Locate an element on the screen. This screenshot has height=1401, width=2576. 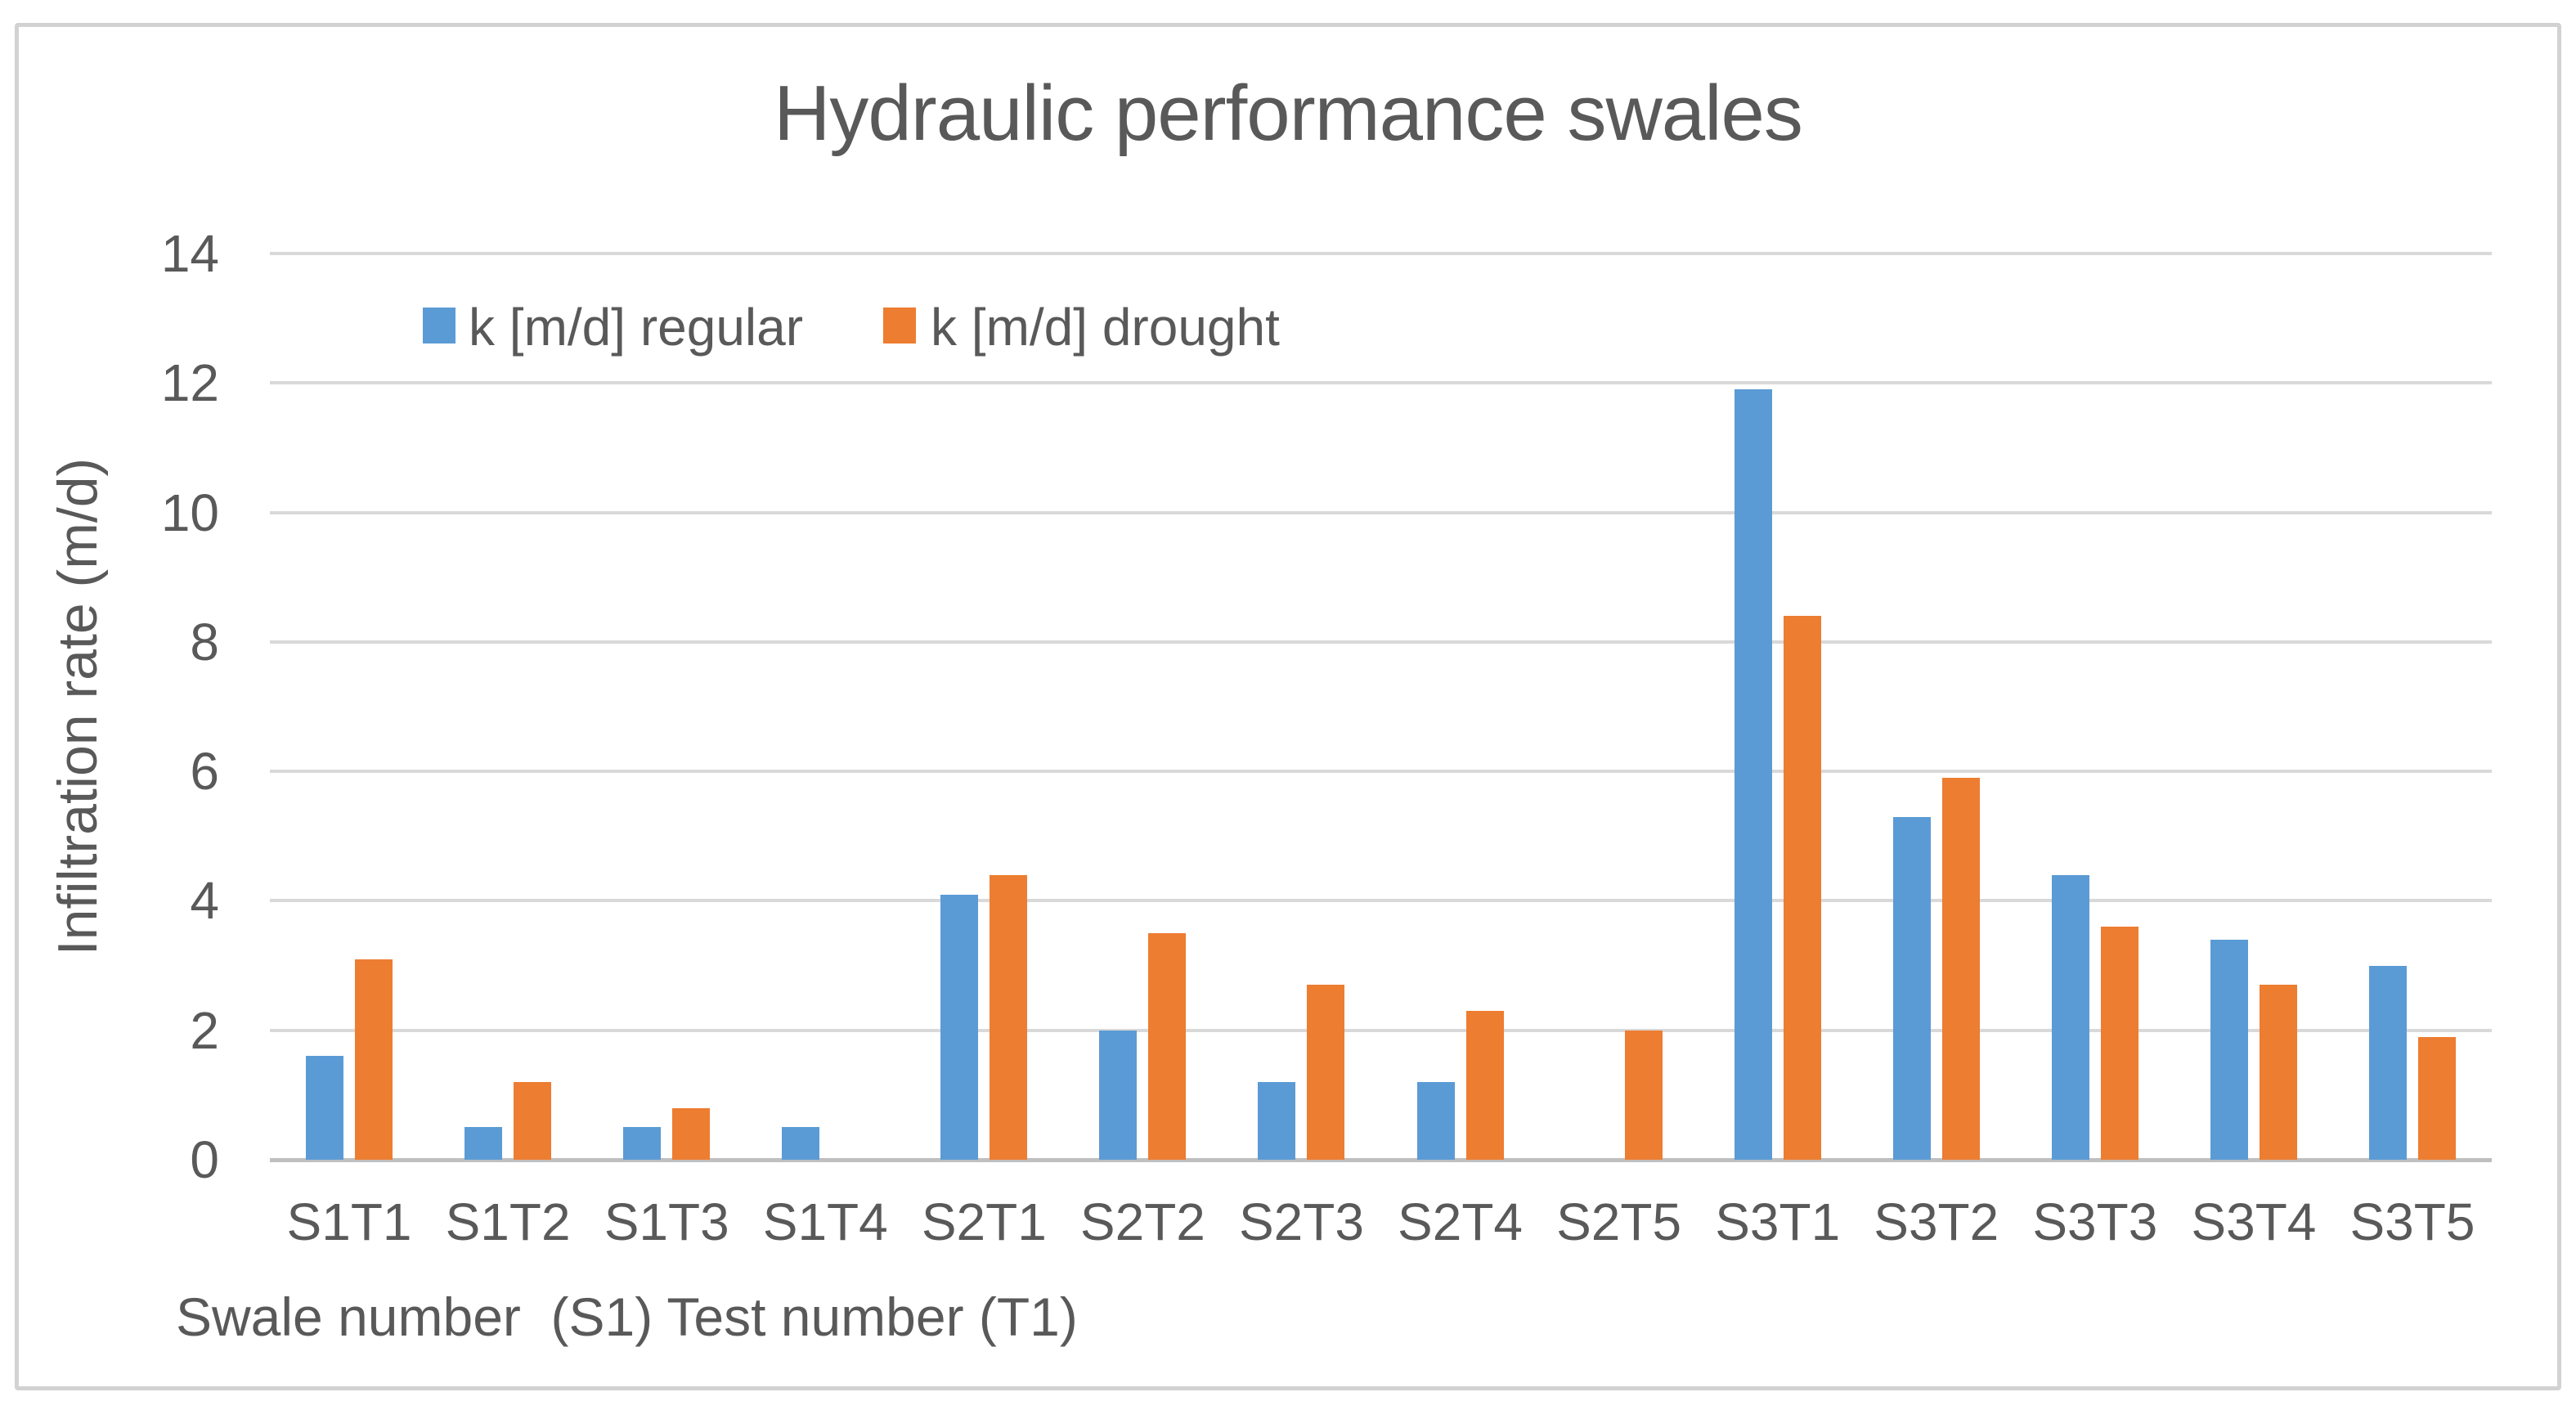
x-tick-label-S2T3: S2T3 is located at coordinates (1301, 1221).